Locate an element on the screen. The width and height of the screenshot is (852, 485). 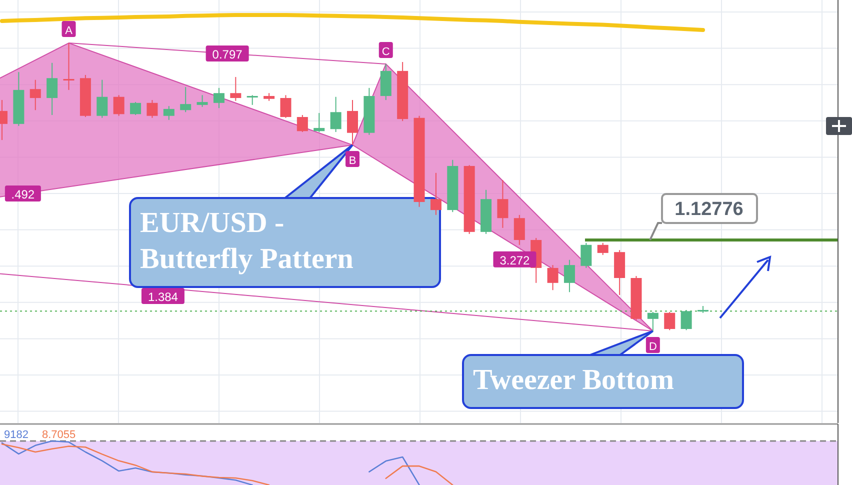
annotation: 0.797 is located at coordinates (227, 55).